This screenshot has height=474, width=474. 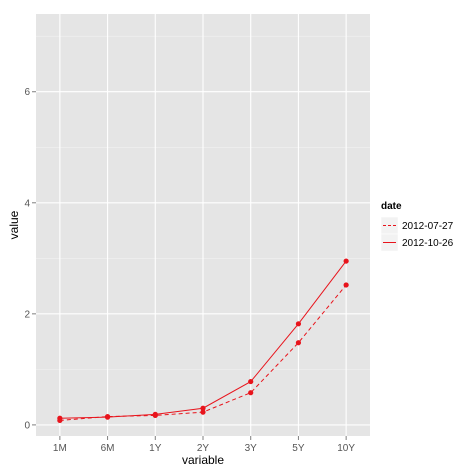 I want to click on legend: date 2012-07-27 2012-10-26, so click(x=417, y=226).